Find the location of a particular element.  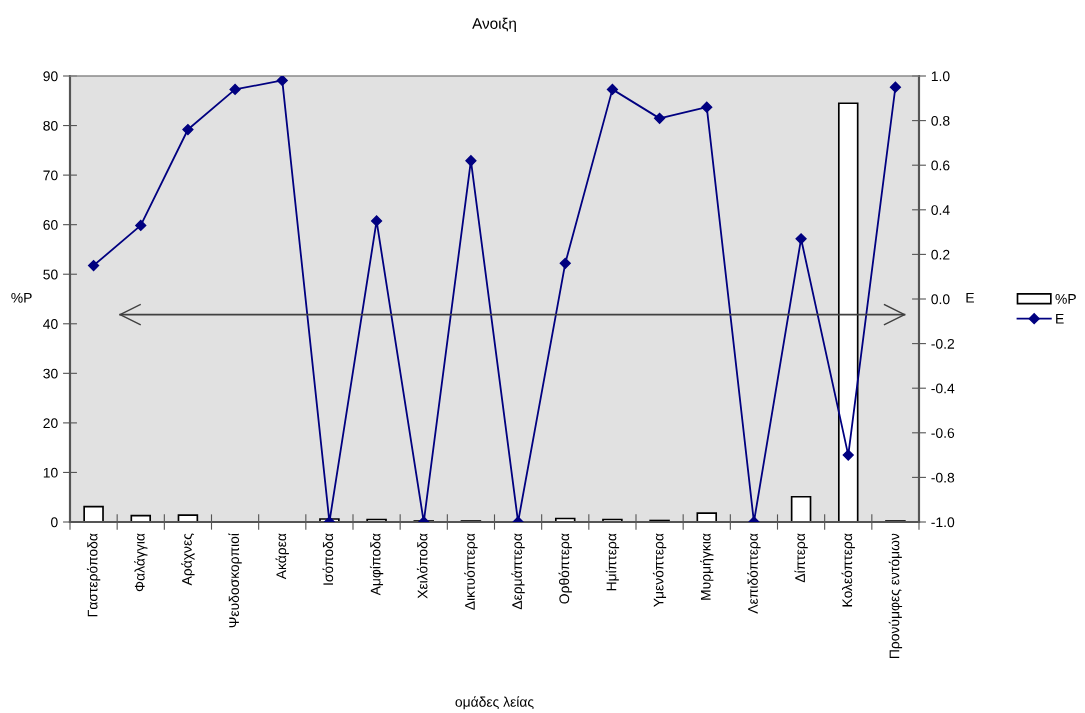

y-tick-label: 90 is located at coordinates (50, 76).